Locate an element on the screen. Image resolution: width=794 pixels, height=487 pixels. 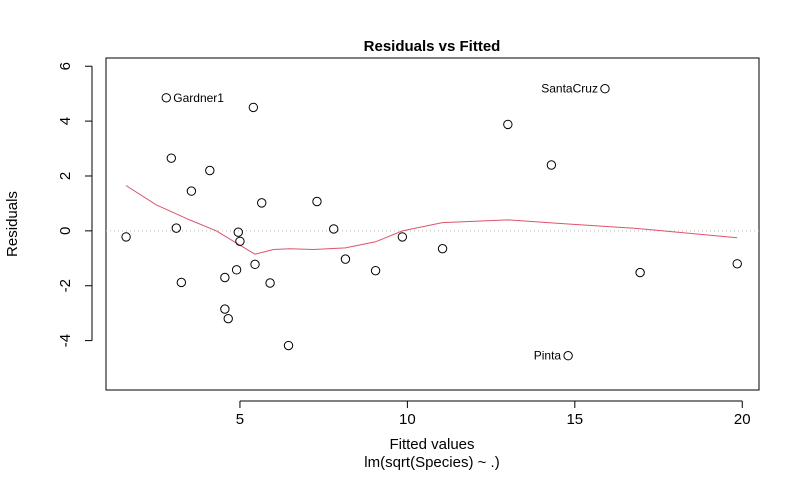
y-tick-label: 6 is located at coordinates (65, 66).